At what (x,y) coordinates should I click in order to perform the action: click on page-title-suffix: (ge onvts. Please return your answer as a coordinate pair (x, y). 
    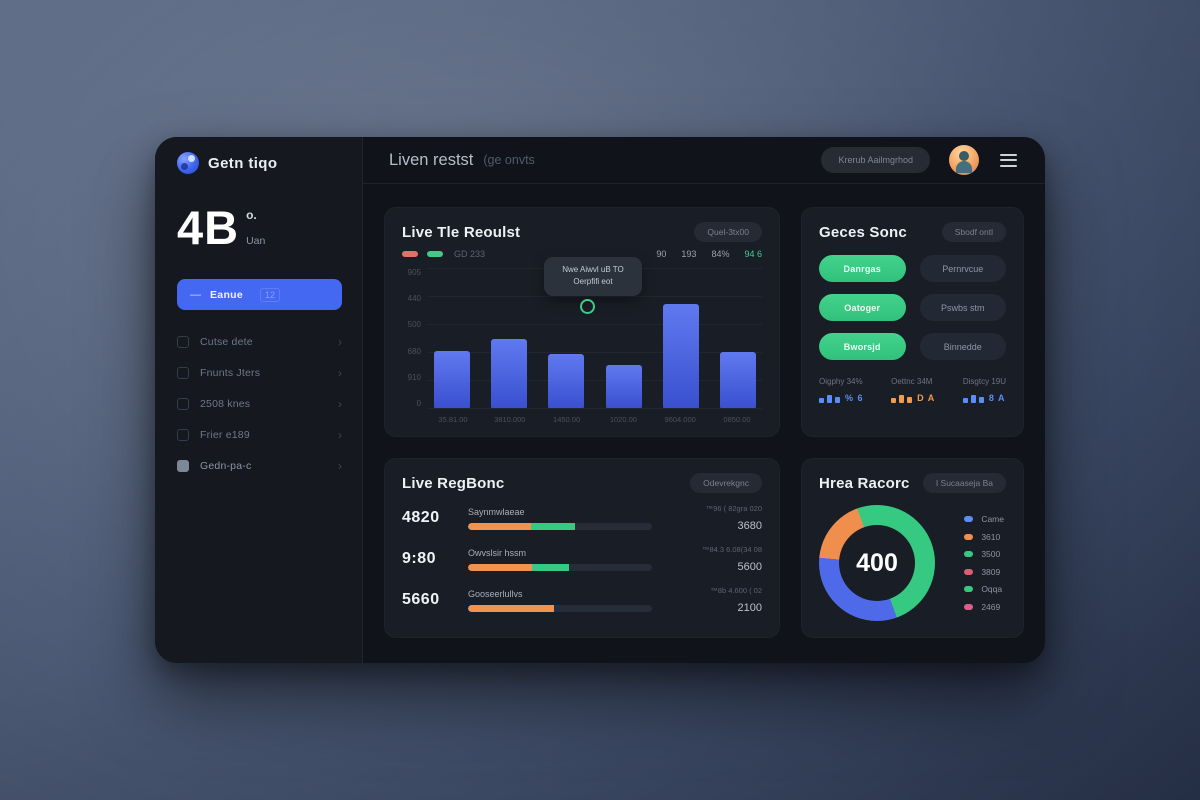
    Looking at the image, I should click on (509, 160).